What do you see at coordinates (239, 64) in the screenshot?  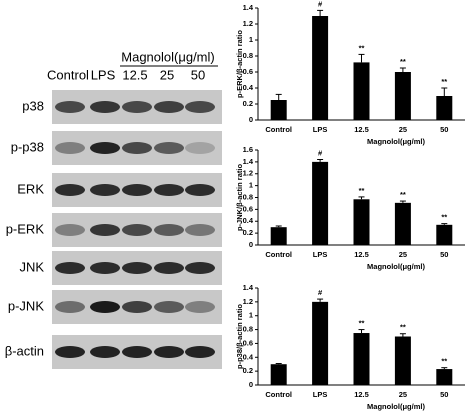 I see `y-axis-label: p-ERK/β-actin ratio` at bounding box center [239, 64].